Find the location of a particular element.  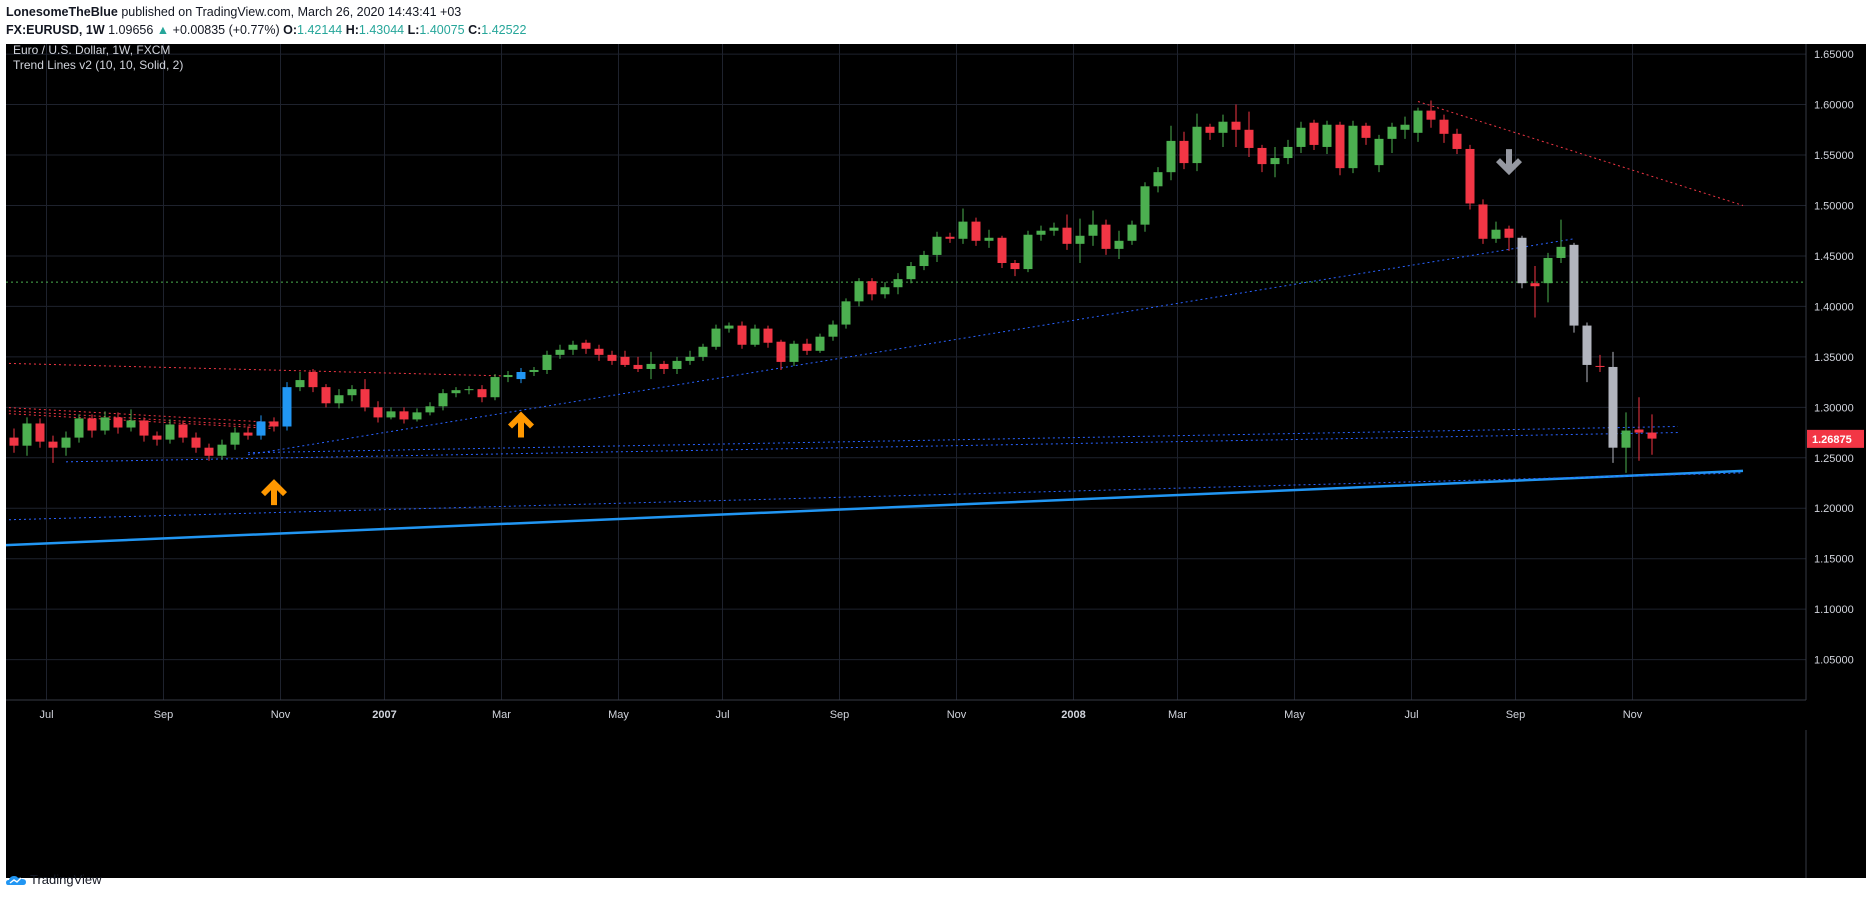

footer: TradingView is located at coordinates (54, 879).